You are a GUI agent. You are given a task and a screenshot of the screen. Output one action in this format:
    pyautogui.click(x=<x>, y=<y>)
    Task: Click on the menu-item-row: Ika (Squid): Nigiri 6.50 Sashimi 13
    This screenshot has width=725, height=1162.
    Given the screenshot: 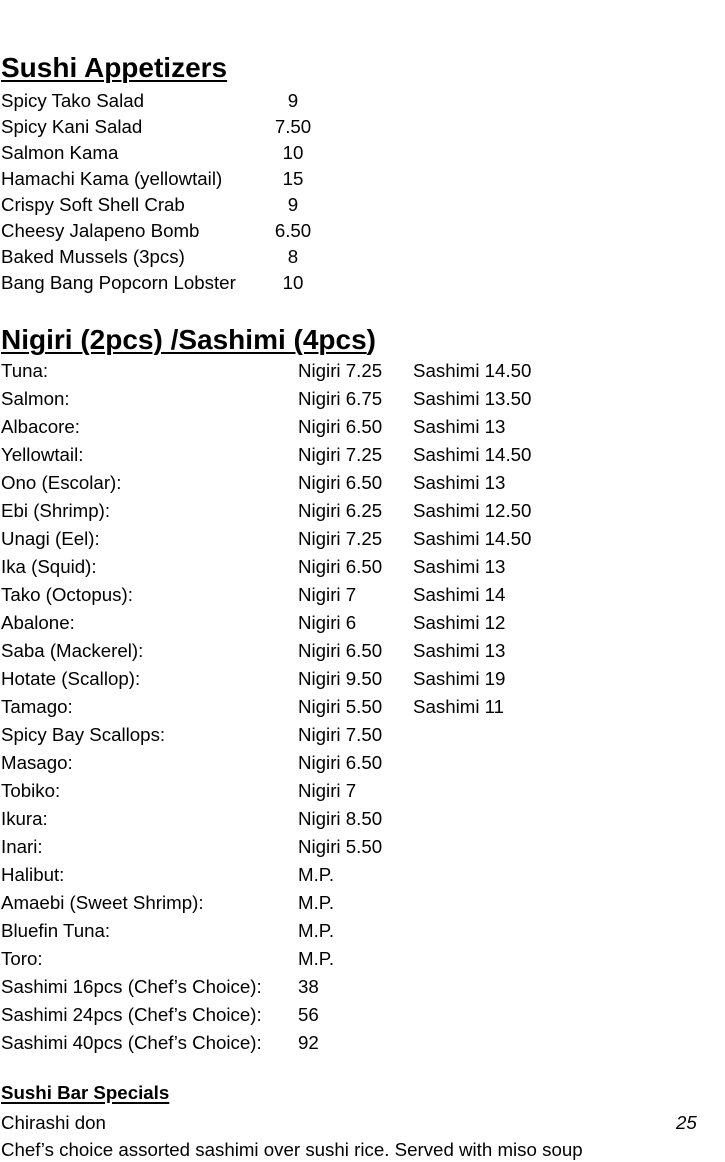 What is the action you would take?
    pyautogui.click(x=362, y=567)
    